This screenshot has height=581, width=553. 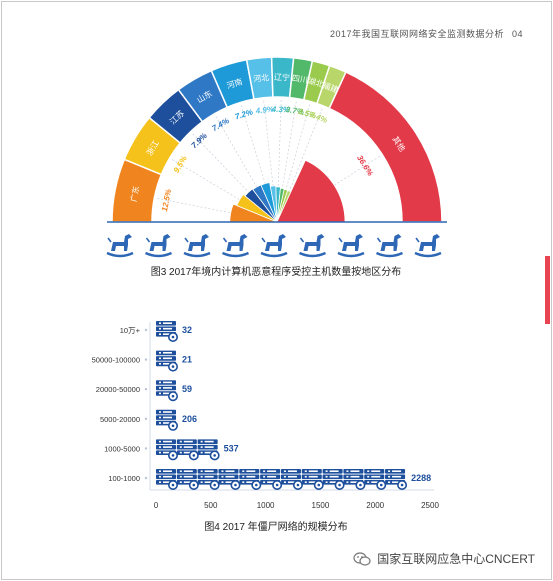 What do you see at coordinates (120, 419) in the screenshot?
I see `category-label: 5000-20000` at bounding box center [120, 419].